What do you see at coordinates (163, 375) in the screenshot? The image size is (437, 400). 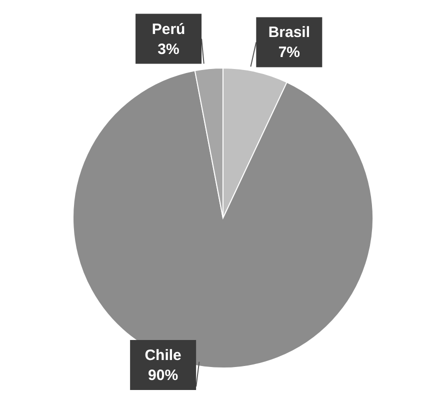 I see `data-label: 90%` at bounding box center [163, 375].